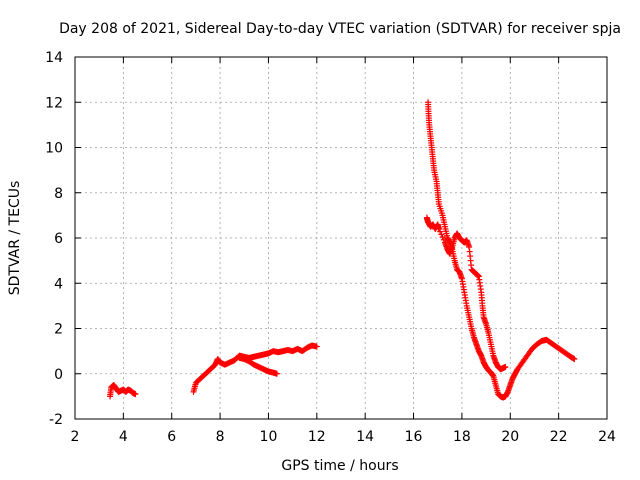 The height and width of the screenshot is (480, 640). Describe the element at coordinates (607, 437) in the screenshot. I see `x-tick-label: 24` at that location.